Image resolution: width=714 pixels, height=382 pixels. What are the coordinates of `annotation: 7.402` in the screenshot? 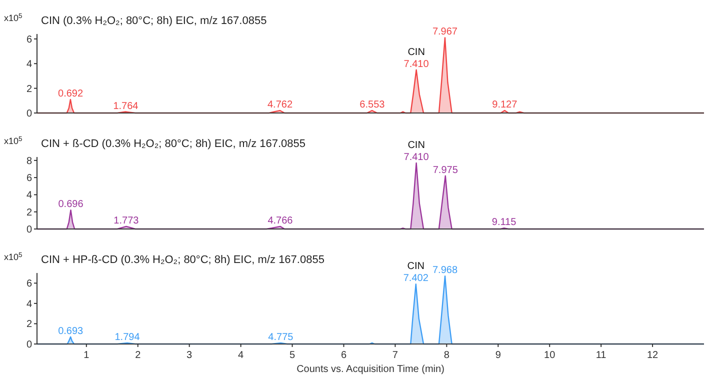 It's located at (416, 278).